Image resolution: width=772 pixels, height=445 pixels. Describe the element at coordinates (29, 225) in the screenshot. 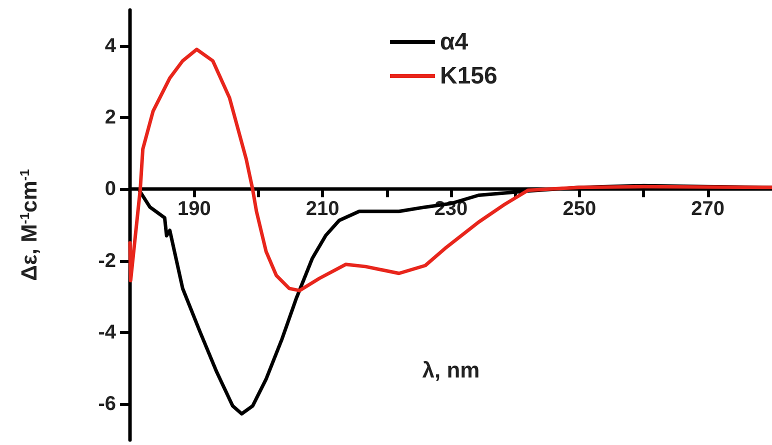

I see `y-axis-title: Δε, M-1cm-1` at that location.